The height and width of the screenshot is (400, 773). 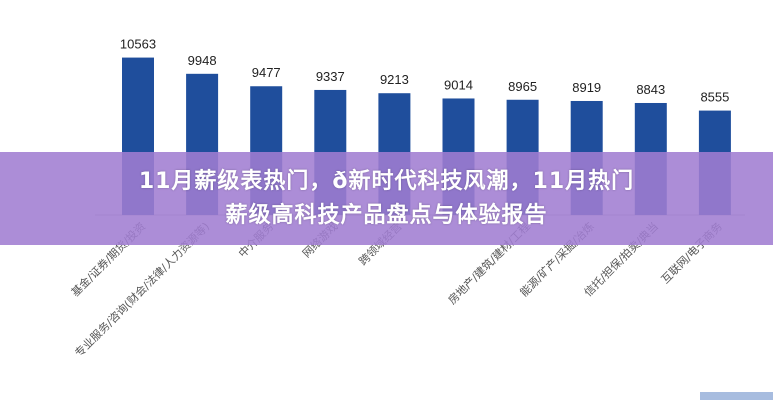 I want to click on data-label: 9477, so click(x=266, y=72).